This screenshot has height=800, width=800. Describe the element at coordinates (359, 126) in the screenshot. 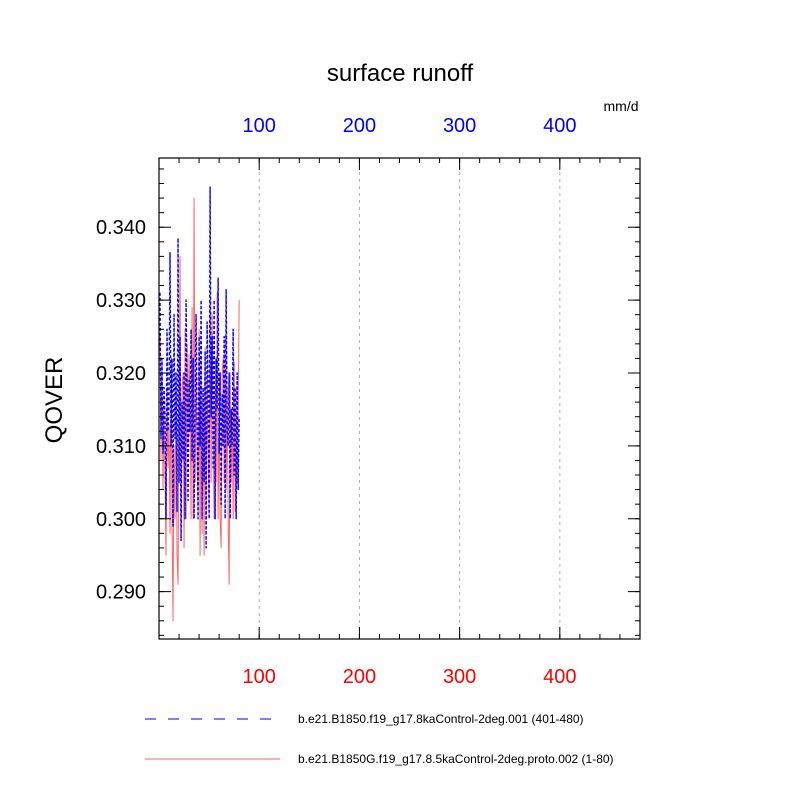

I see `x-tick-label-top: 200` at that location.